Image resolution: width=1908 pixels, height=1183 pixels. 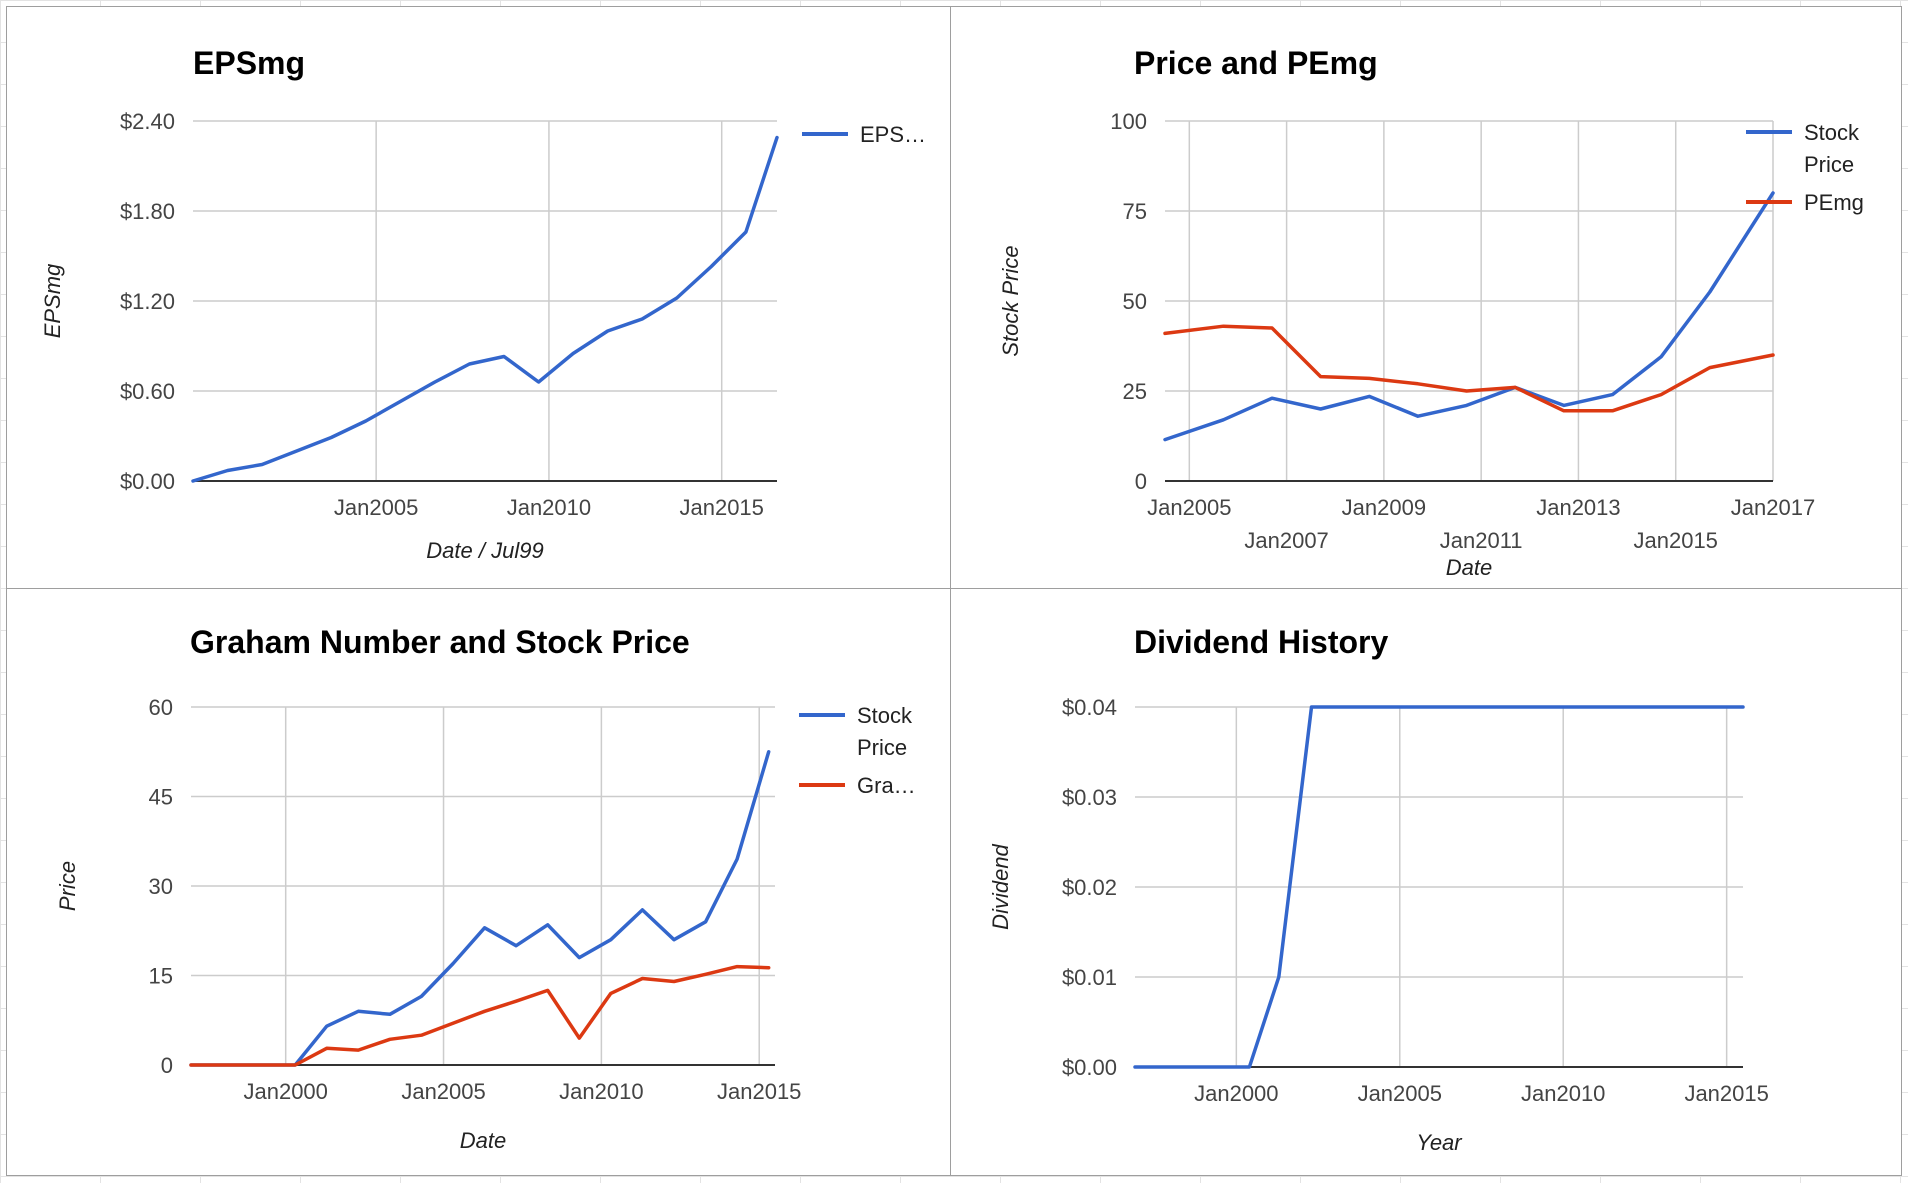 I want to click on chart-title: EPSmg, so click(x=249, y=63).